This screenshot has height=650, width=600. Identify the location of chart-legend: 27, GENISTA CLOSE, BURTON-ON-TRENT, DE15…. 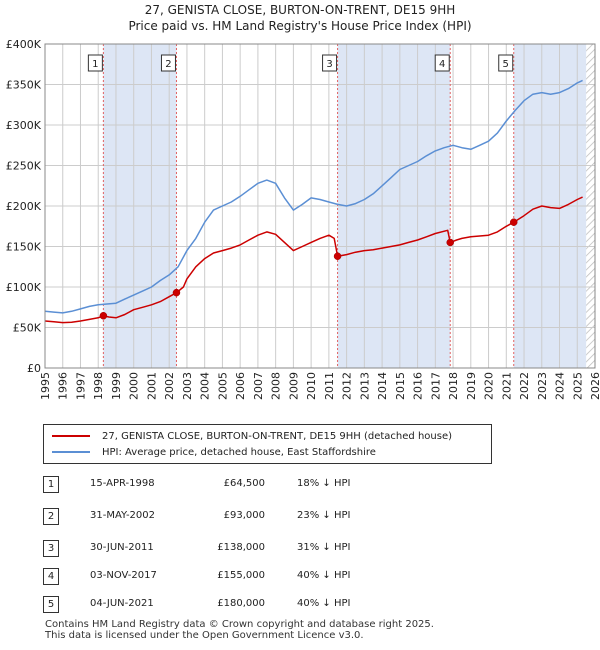
(267, 444).